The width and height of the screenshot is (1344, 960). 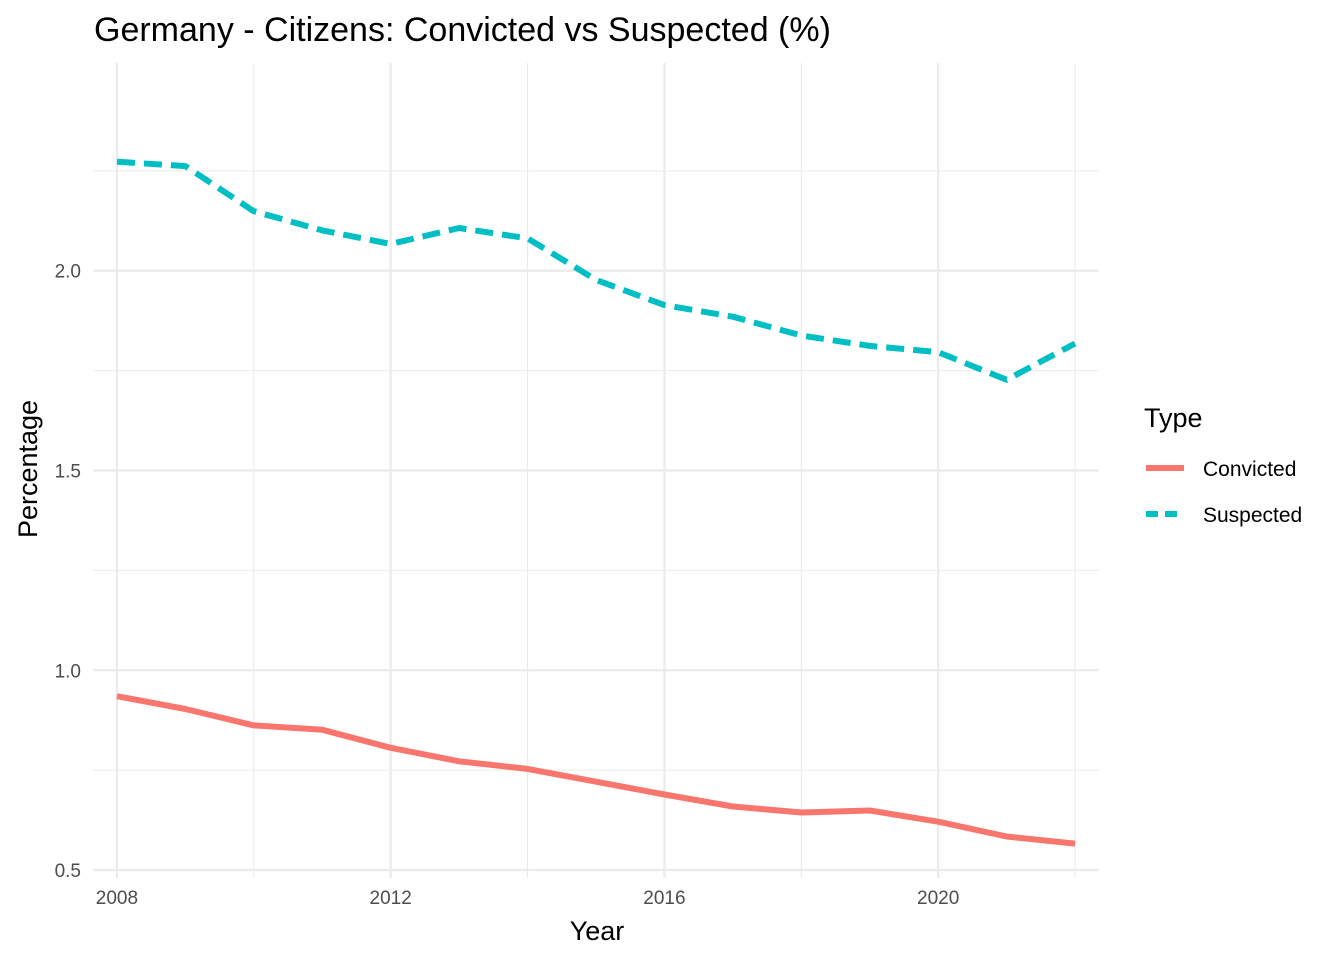 I want to click on x-tick-label: 2008, so click(x=117, y=898).